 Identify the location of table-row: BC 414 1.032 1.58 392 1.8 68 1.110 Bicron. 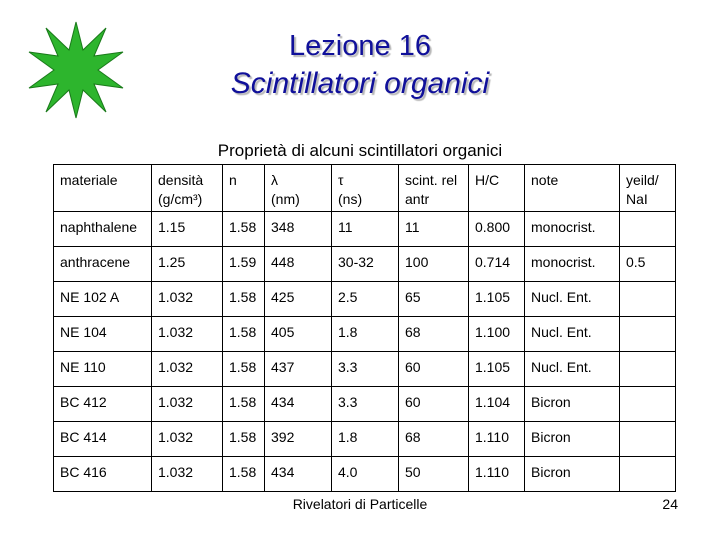
(364, 439).